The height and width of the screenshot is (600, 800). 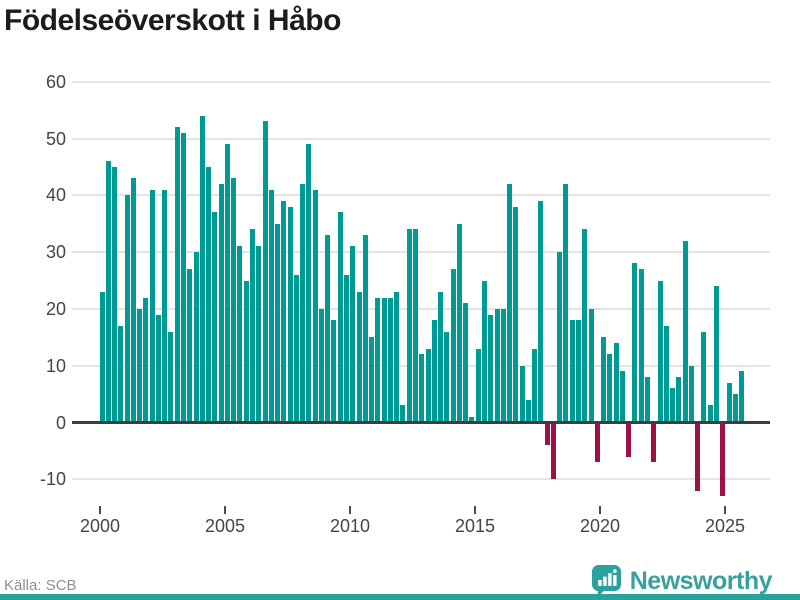 What do you see at coordinates (55, 365) in the screenshot?
I see `y-tick-label: 10` at bounding box center [55, 365].